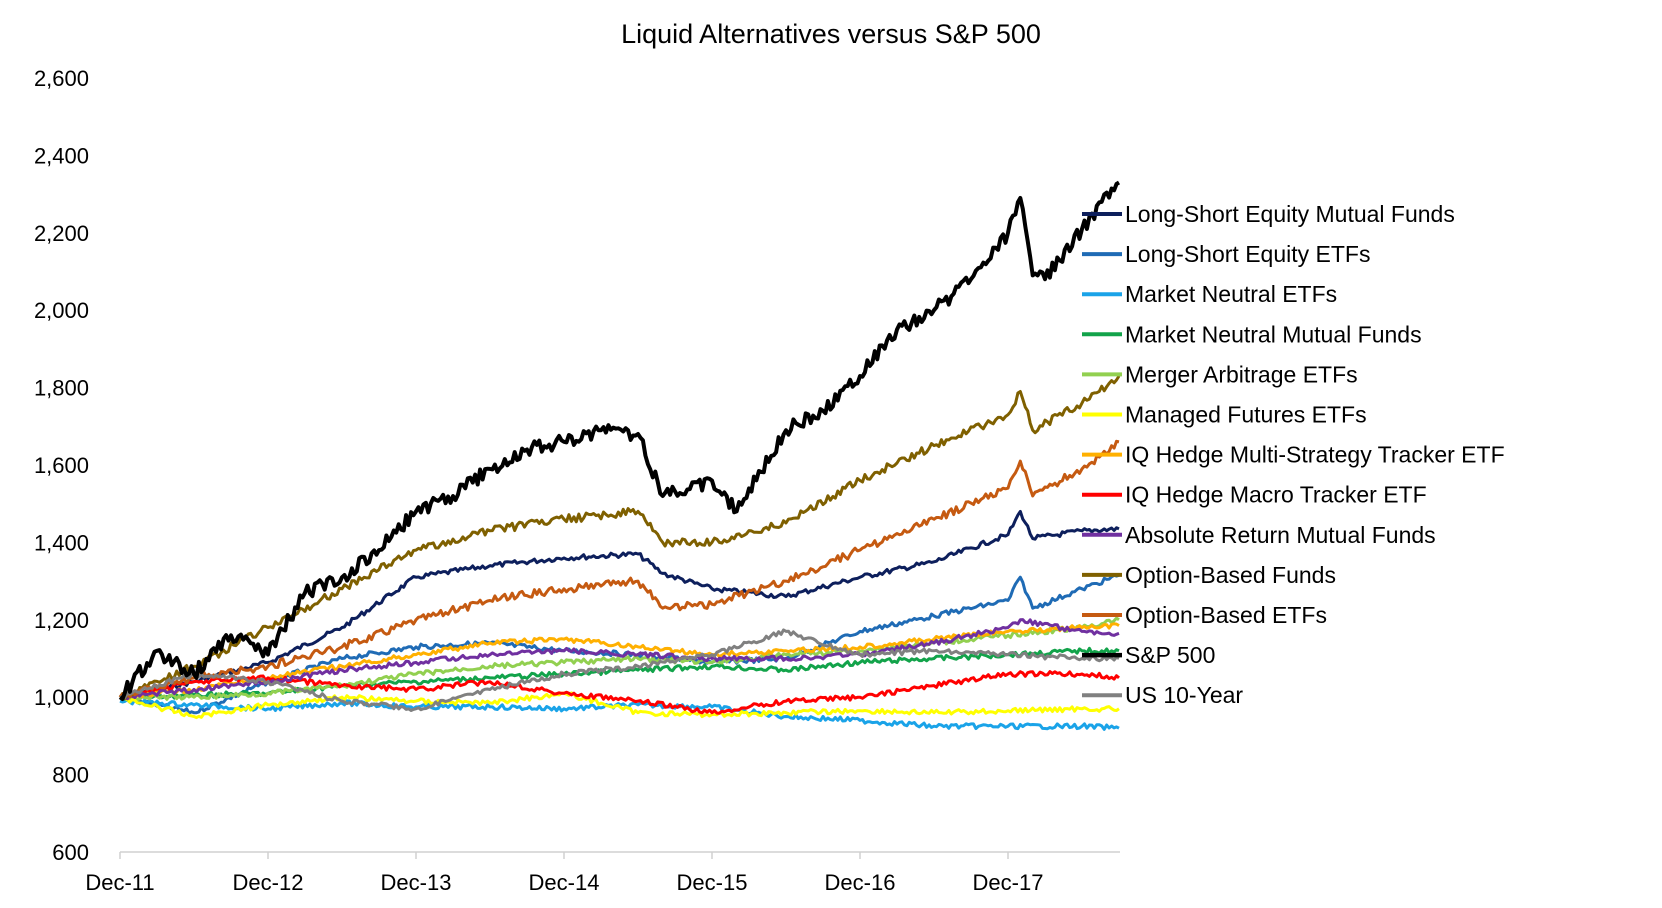 The width and height of the screenshot is (1662, 908). Describe the element at coordinates (1280, 535) in the screenshot. I see `legend-label: Absolute Return Mutual Funds` at that location.